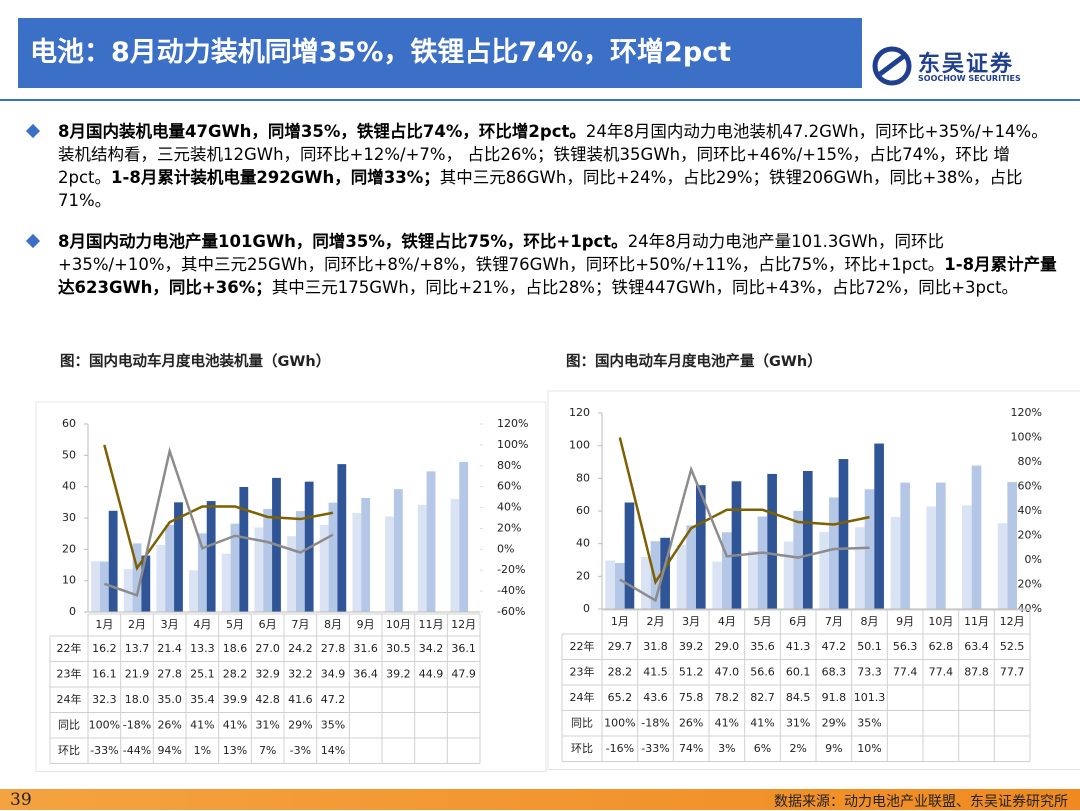 The image size is (1080, 811). I want to click on y2-tick-label: 120%, so click(512, 423).